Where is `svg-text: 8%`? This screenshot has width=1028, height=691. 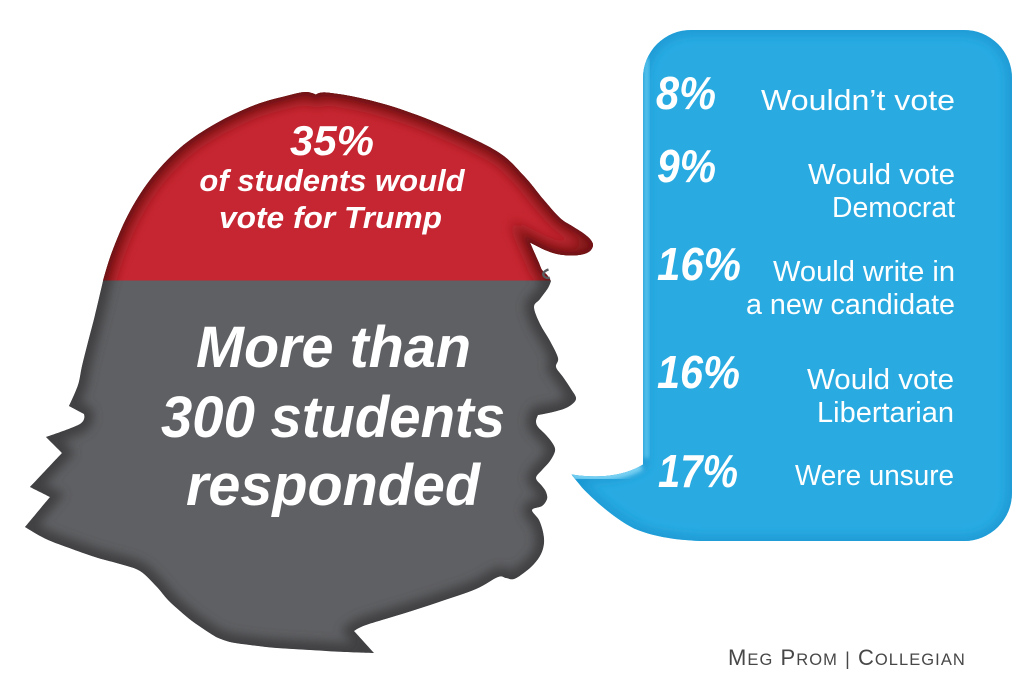
svg-text: 8% is located at coordinates (686, 93).